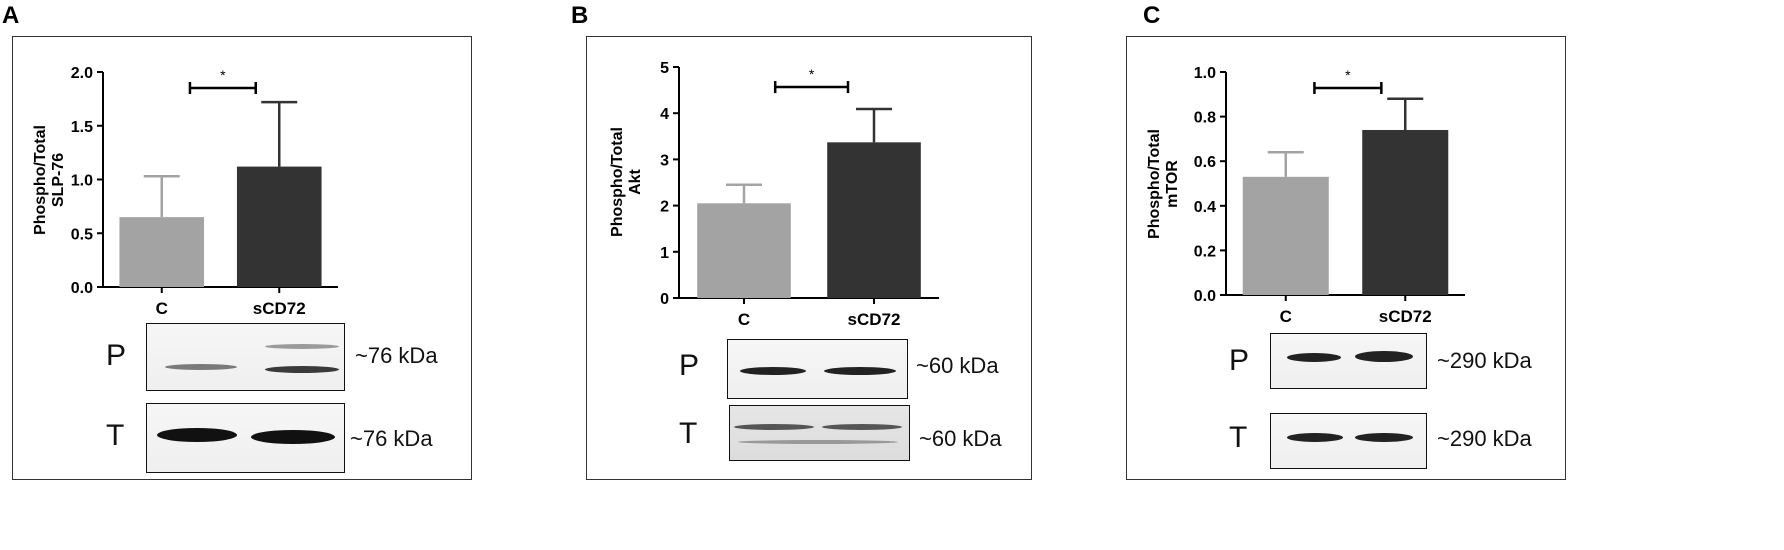  I want to click on y-tick-label: 0.5, so click(82, 234).